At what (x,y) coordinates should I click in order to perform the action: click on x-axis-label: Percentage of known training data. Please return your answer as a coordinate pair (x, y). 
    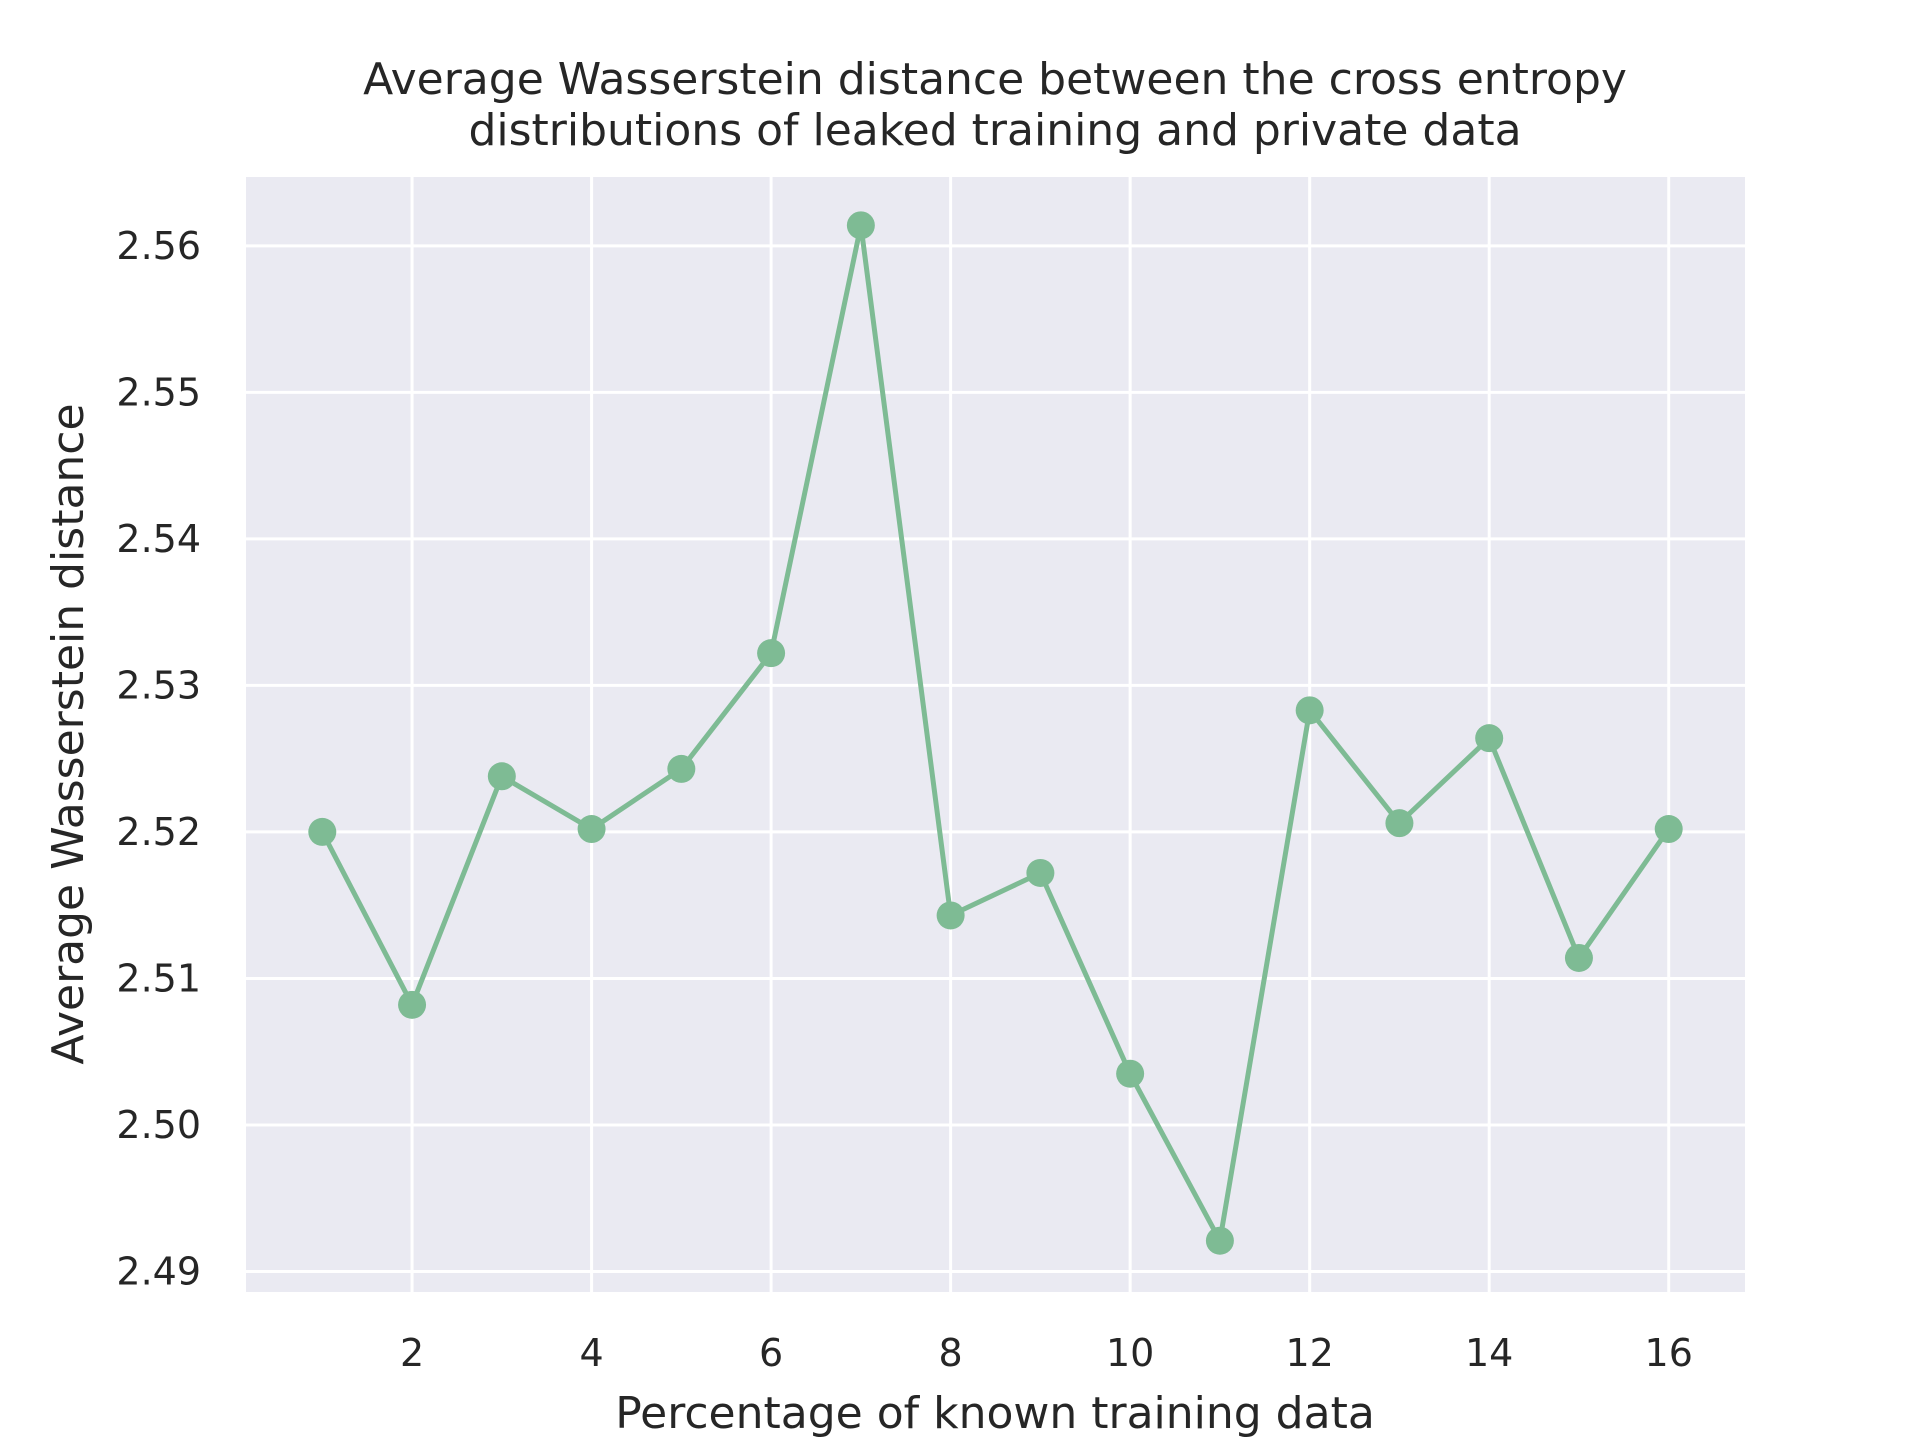
    Looking at the image, I should click on (995, 1413).